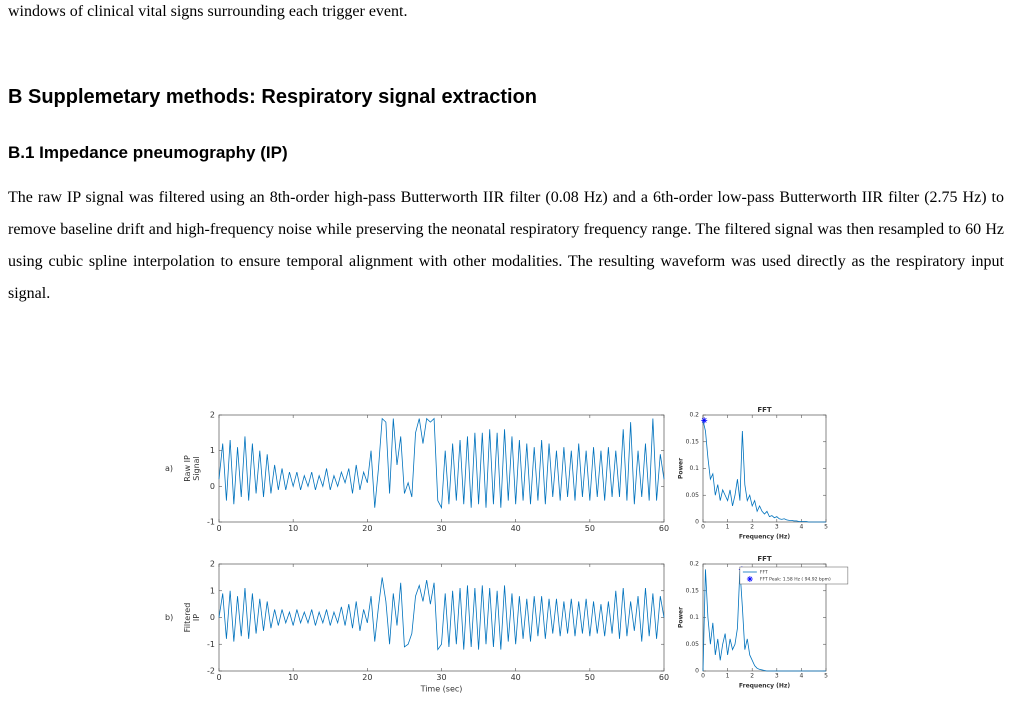 The width and height of the screenshot is (1011, 701). Describe the element at coordinates (148, 152) in the screenshot. I see `subsection-heading: B.1 Impedance pneumography (IP)` at that location.